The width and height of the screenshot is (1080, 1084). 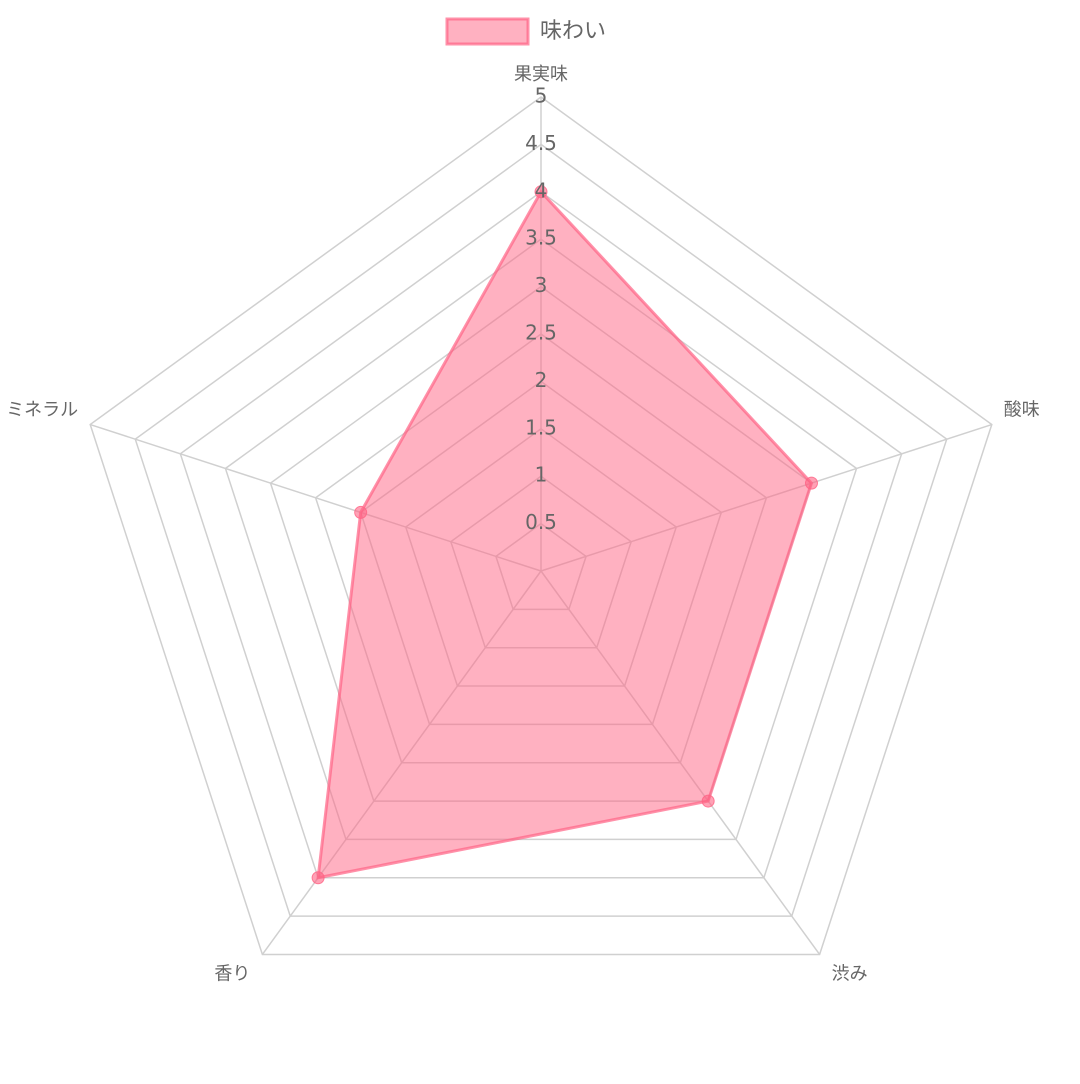 What do you see at coordinates (541, 74) in the screenshot?
I see `category-label: 果実味` at bounding box center [541, 74].